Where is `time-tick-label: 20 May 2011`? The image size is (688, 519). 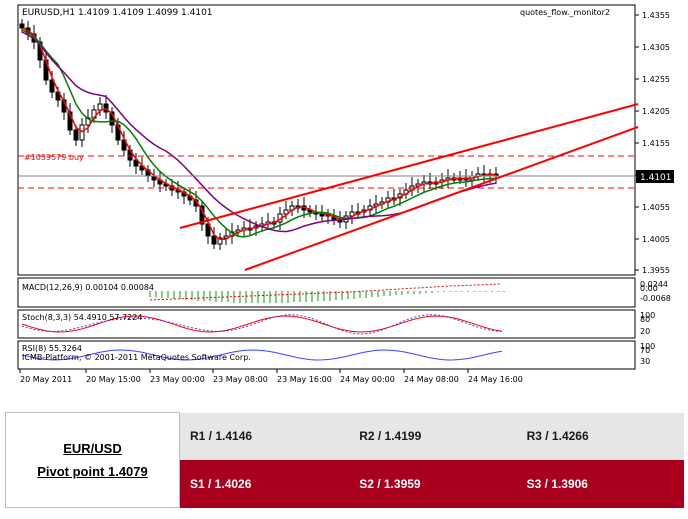 time-tick-label: 20 May 2011 is located at coordinates (46, 379).